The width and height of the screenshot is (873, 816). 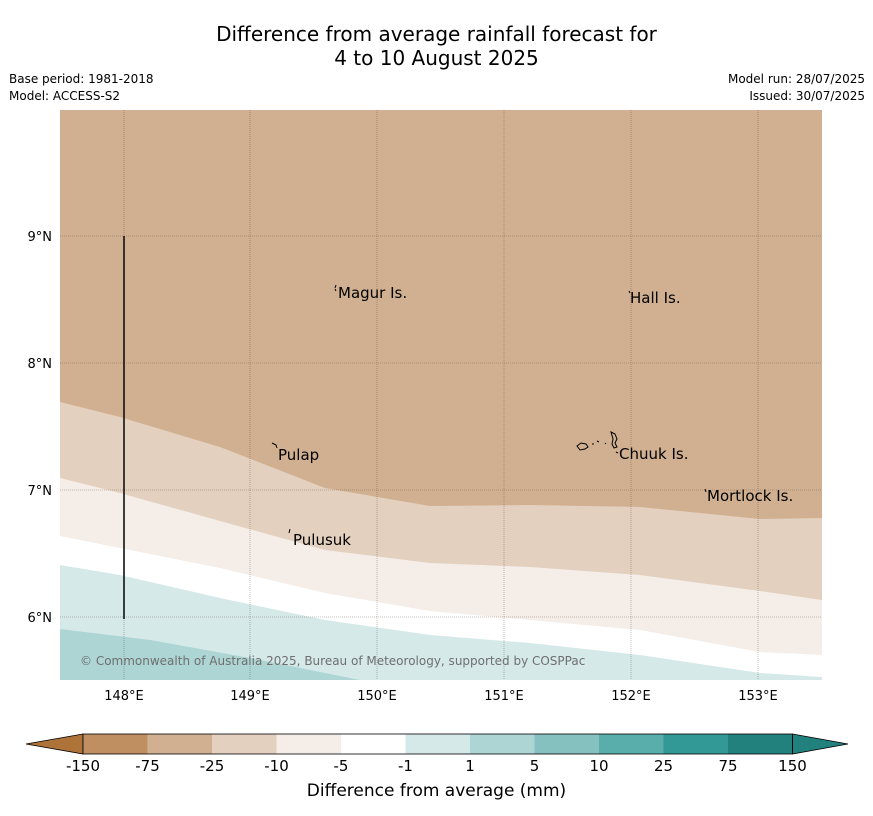 I want to click on place-label: Magur Is., so click(x=372, y=293).